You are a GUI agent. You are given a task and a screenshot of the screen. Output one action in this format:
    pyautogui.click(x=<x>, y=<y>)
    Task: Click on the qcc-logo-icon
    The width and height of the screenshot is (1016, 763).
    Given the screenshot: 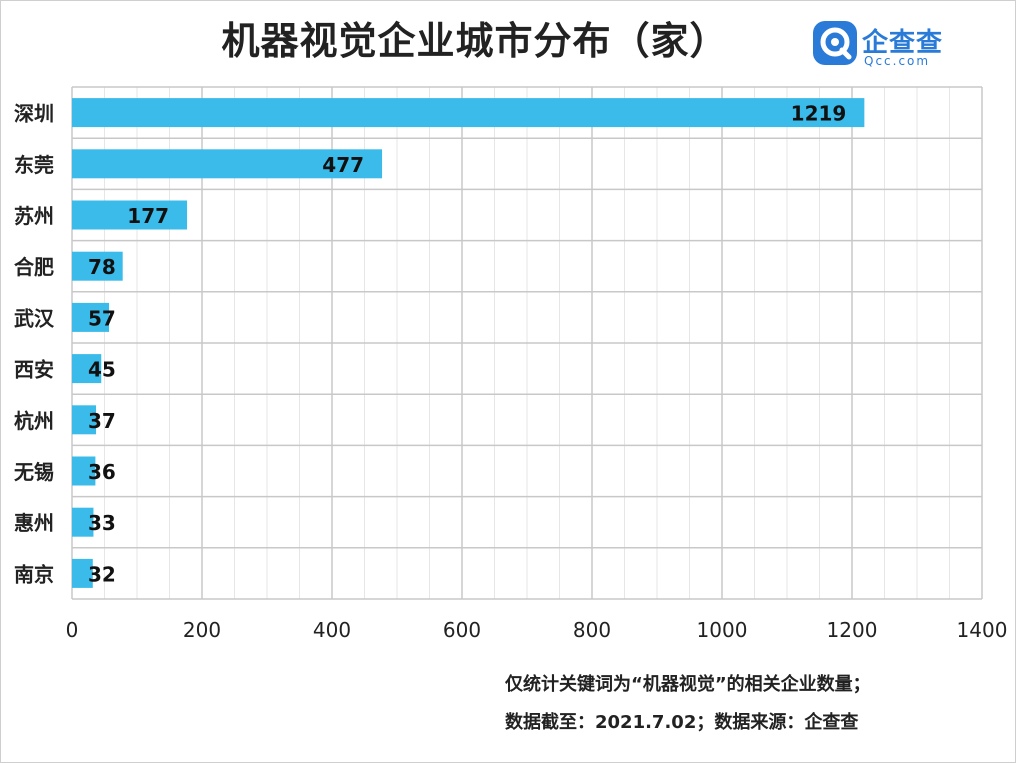 What is the action you would take?
    pyautogui.click(x=835, y=43)
    